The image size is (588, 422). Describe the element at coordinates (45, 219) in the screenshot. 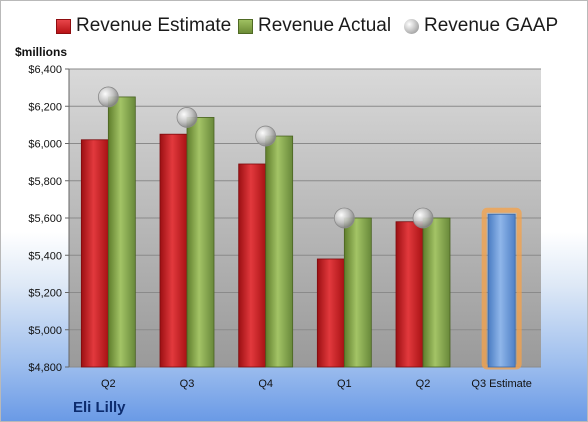

I see `y-tick-label: $5,600` at that location.